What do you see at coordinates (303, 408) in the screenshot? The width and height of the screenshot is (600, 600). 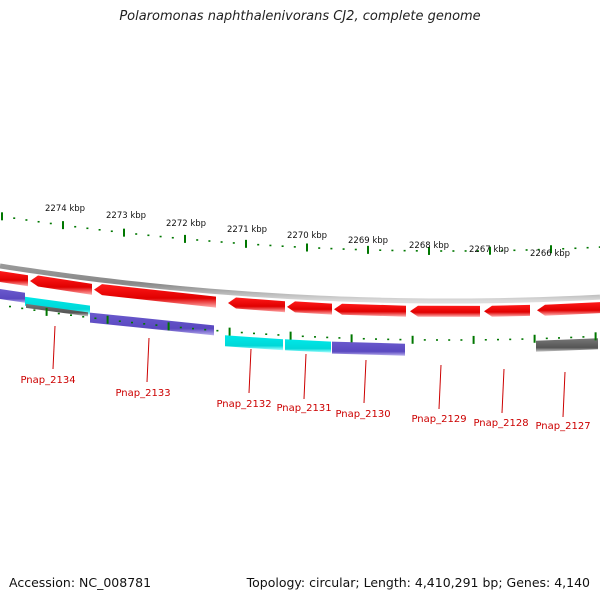 I see `gene-label: Pnap_2131` at bounding box center [303, 408].